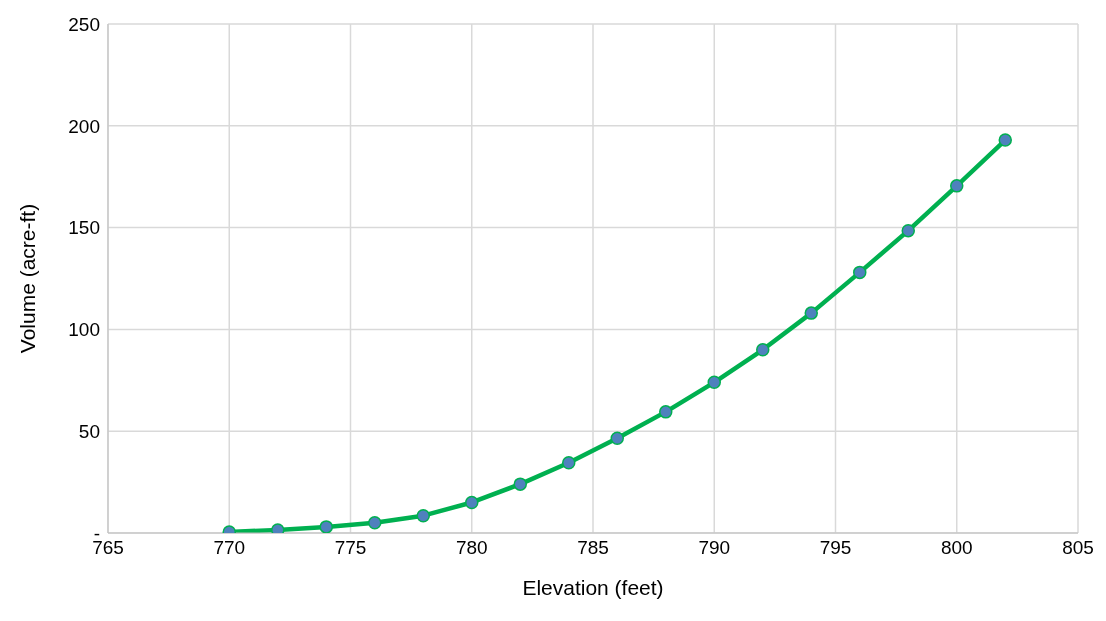 This screenshot has height=621, width=1106. What do you see at coordinates (84, 228) in the screenshot?
I see `y-tick-label: 150` at bounding box center [84, 228].